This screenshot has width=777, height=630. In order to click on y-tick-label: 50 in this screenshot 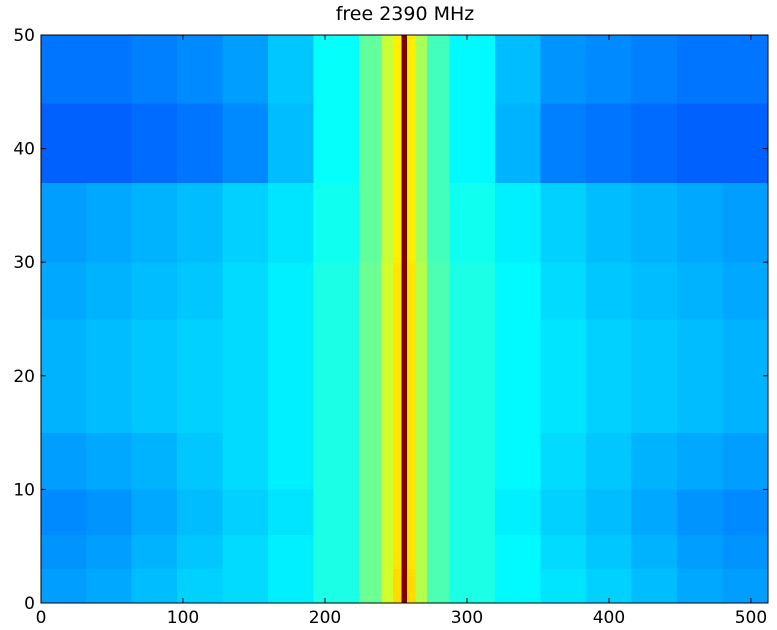, I will do `click(24, 36)`.